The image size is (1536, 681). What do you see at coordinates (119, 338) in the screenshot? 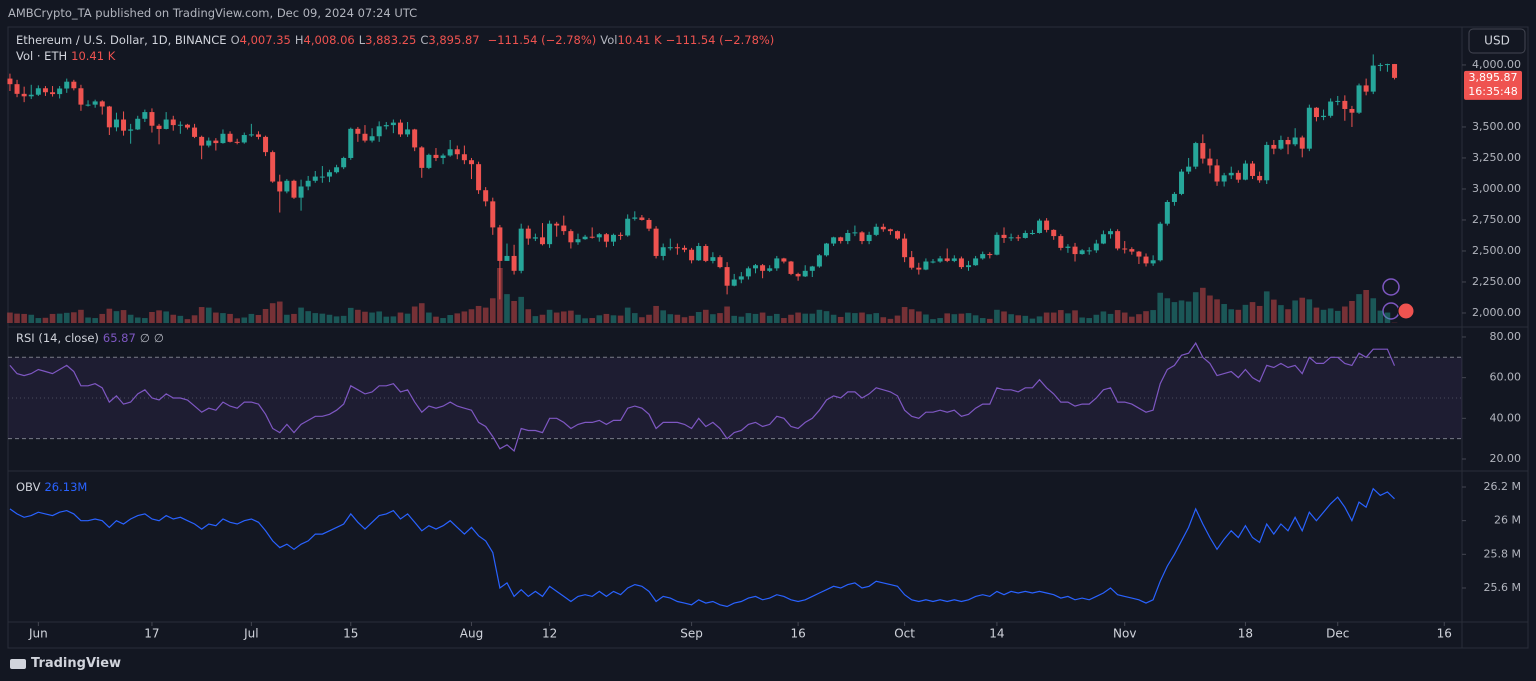
I see `rsi-value: 65.87` at bounding box center [119, 338].